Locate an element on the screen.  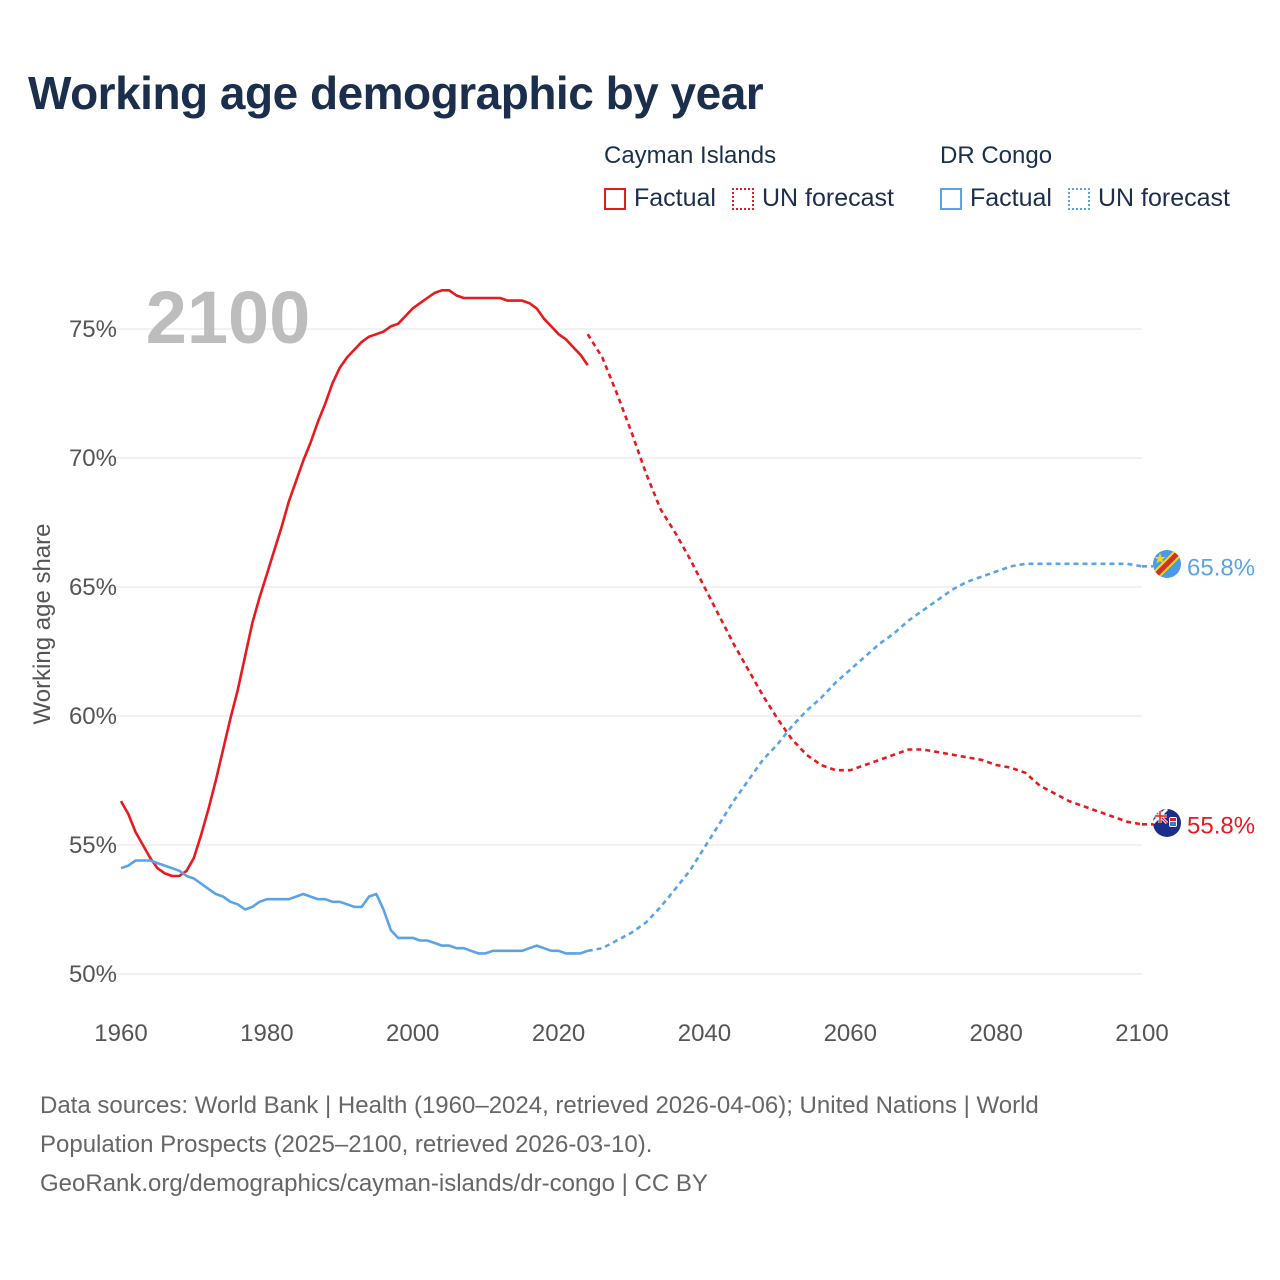
y-tick-label: 50% is located at coordinates (93, 974).